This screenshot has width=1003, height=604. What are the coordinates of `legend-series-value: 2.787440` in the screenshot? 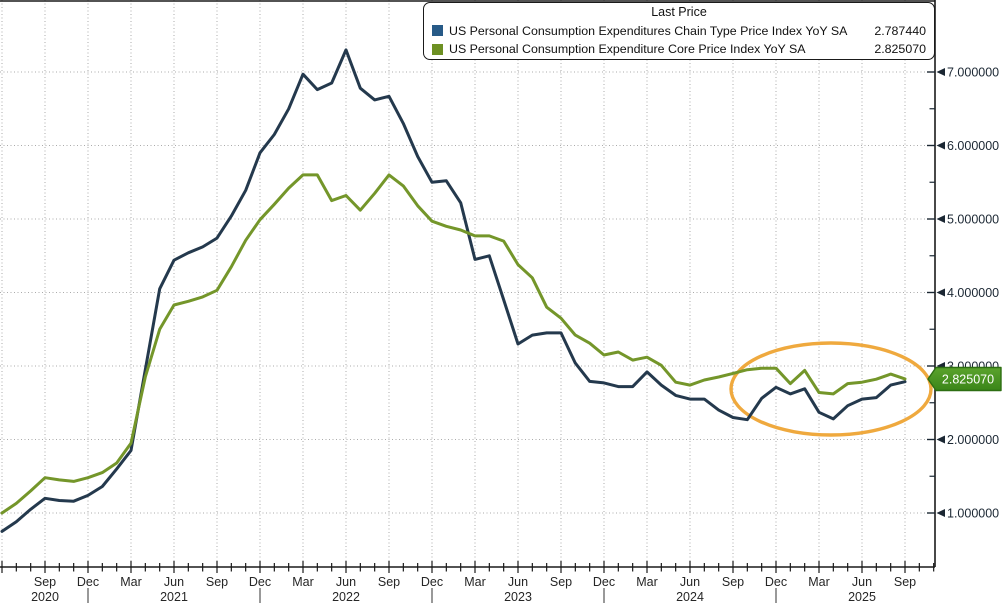 It's located at (900, 30).